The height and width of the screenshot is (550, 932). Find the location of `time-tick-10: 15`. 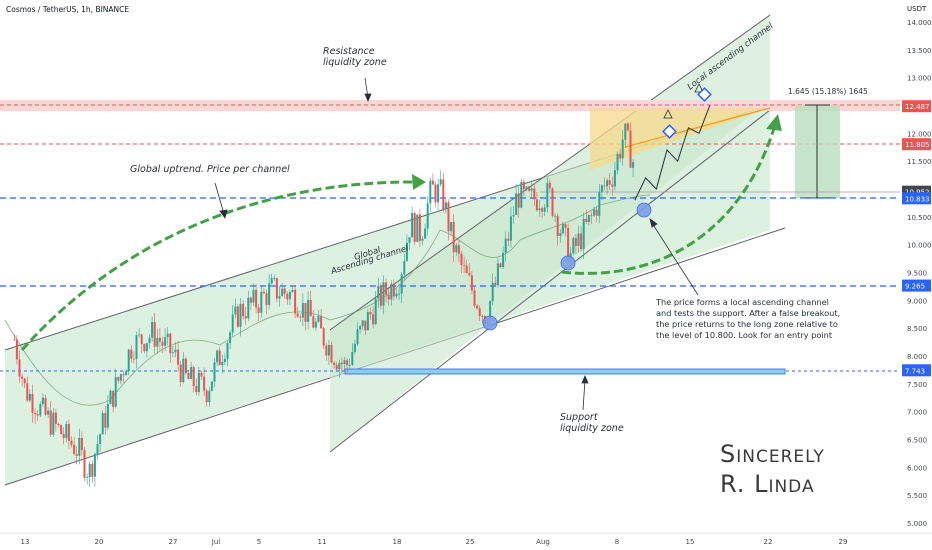

time-tick-10: 15 is located at coordinates (690, 542).